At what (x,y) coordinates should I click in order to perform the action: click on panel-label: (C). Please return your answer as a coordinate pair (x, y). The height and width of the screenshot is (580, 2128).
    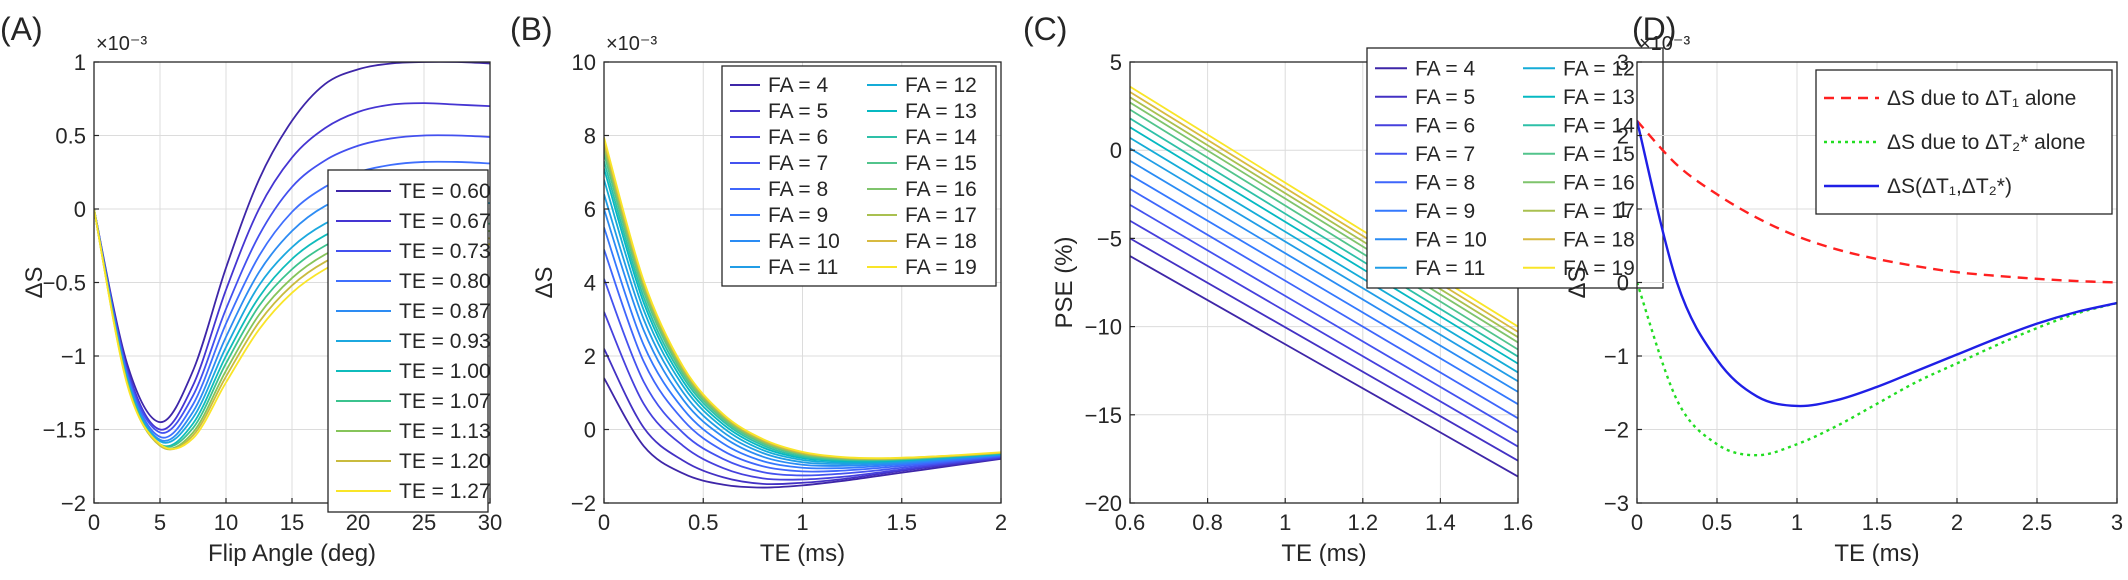
    Looking at the image, I should click on (1045, 29).